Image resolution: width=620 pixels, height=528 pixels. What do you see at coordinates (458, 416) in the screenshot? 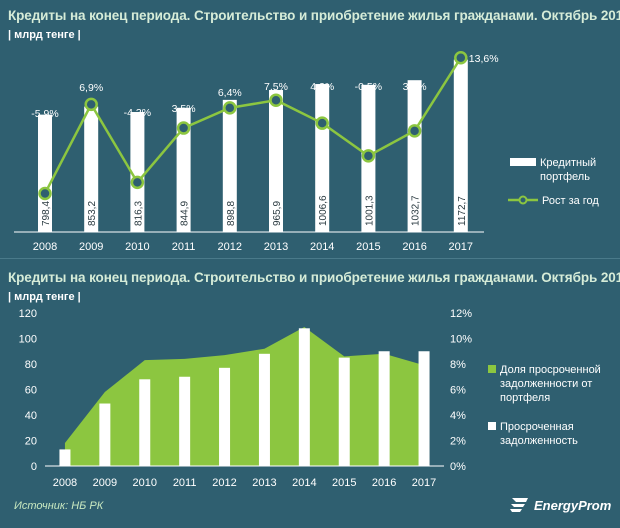
I see `y-right-tick-label: 4%` at bounding box center [458, 416].